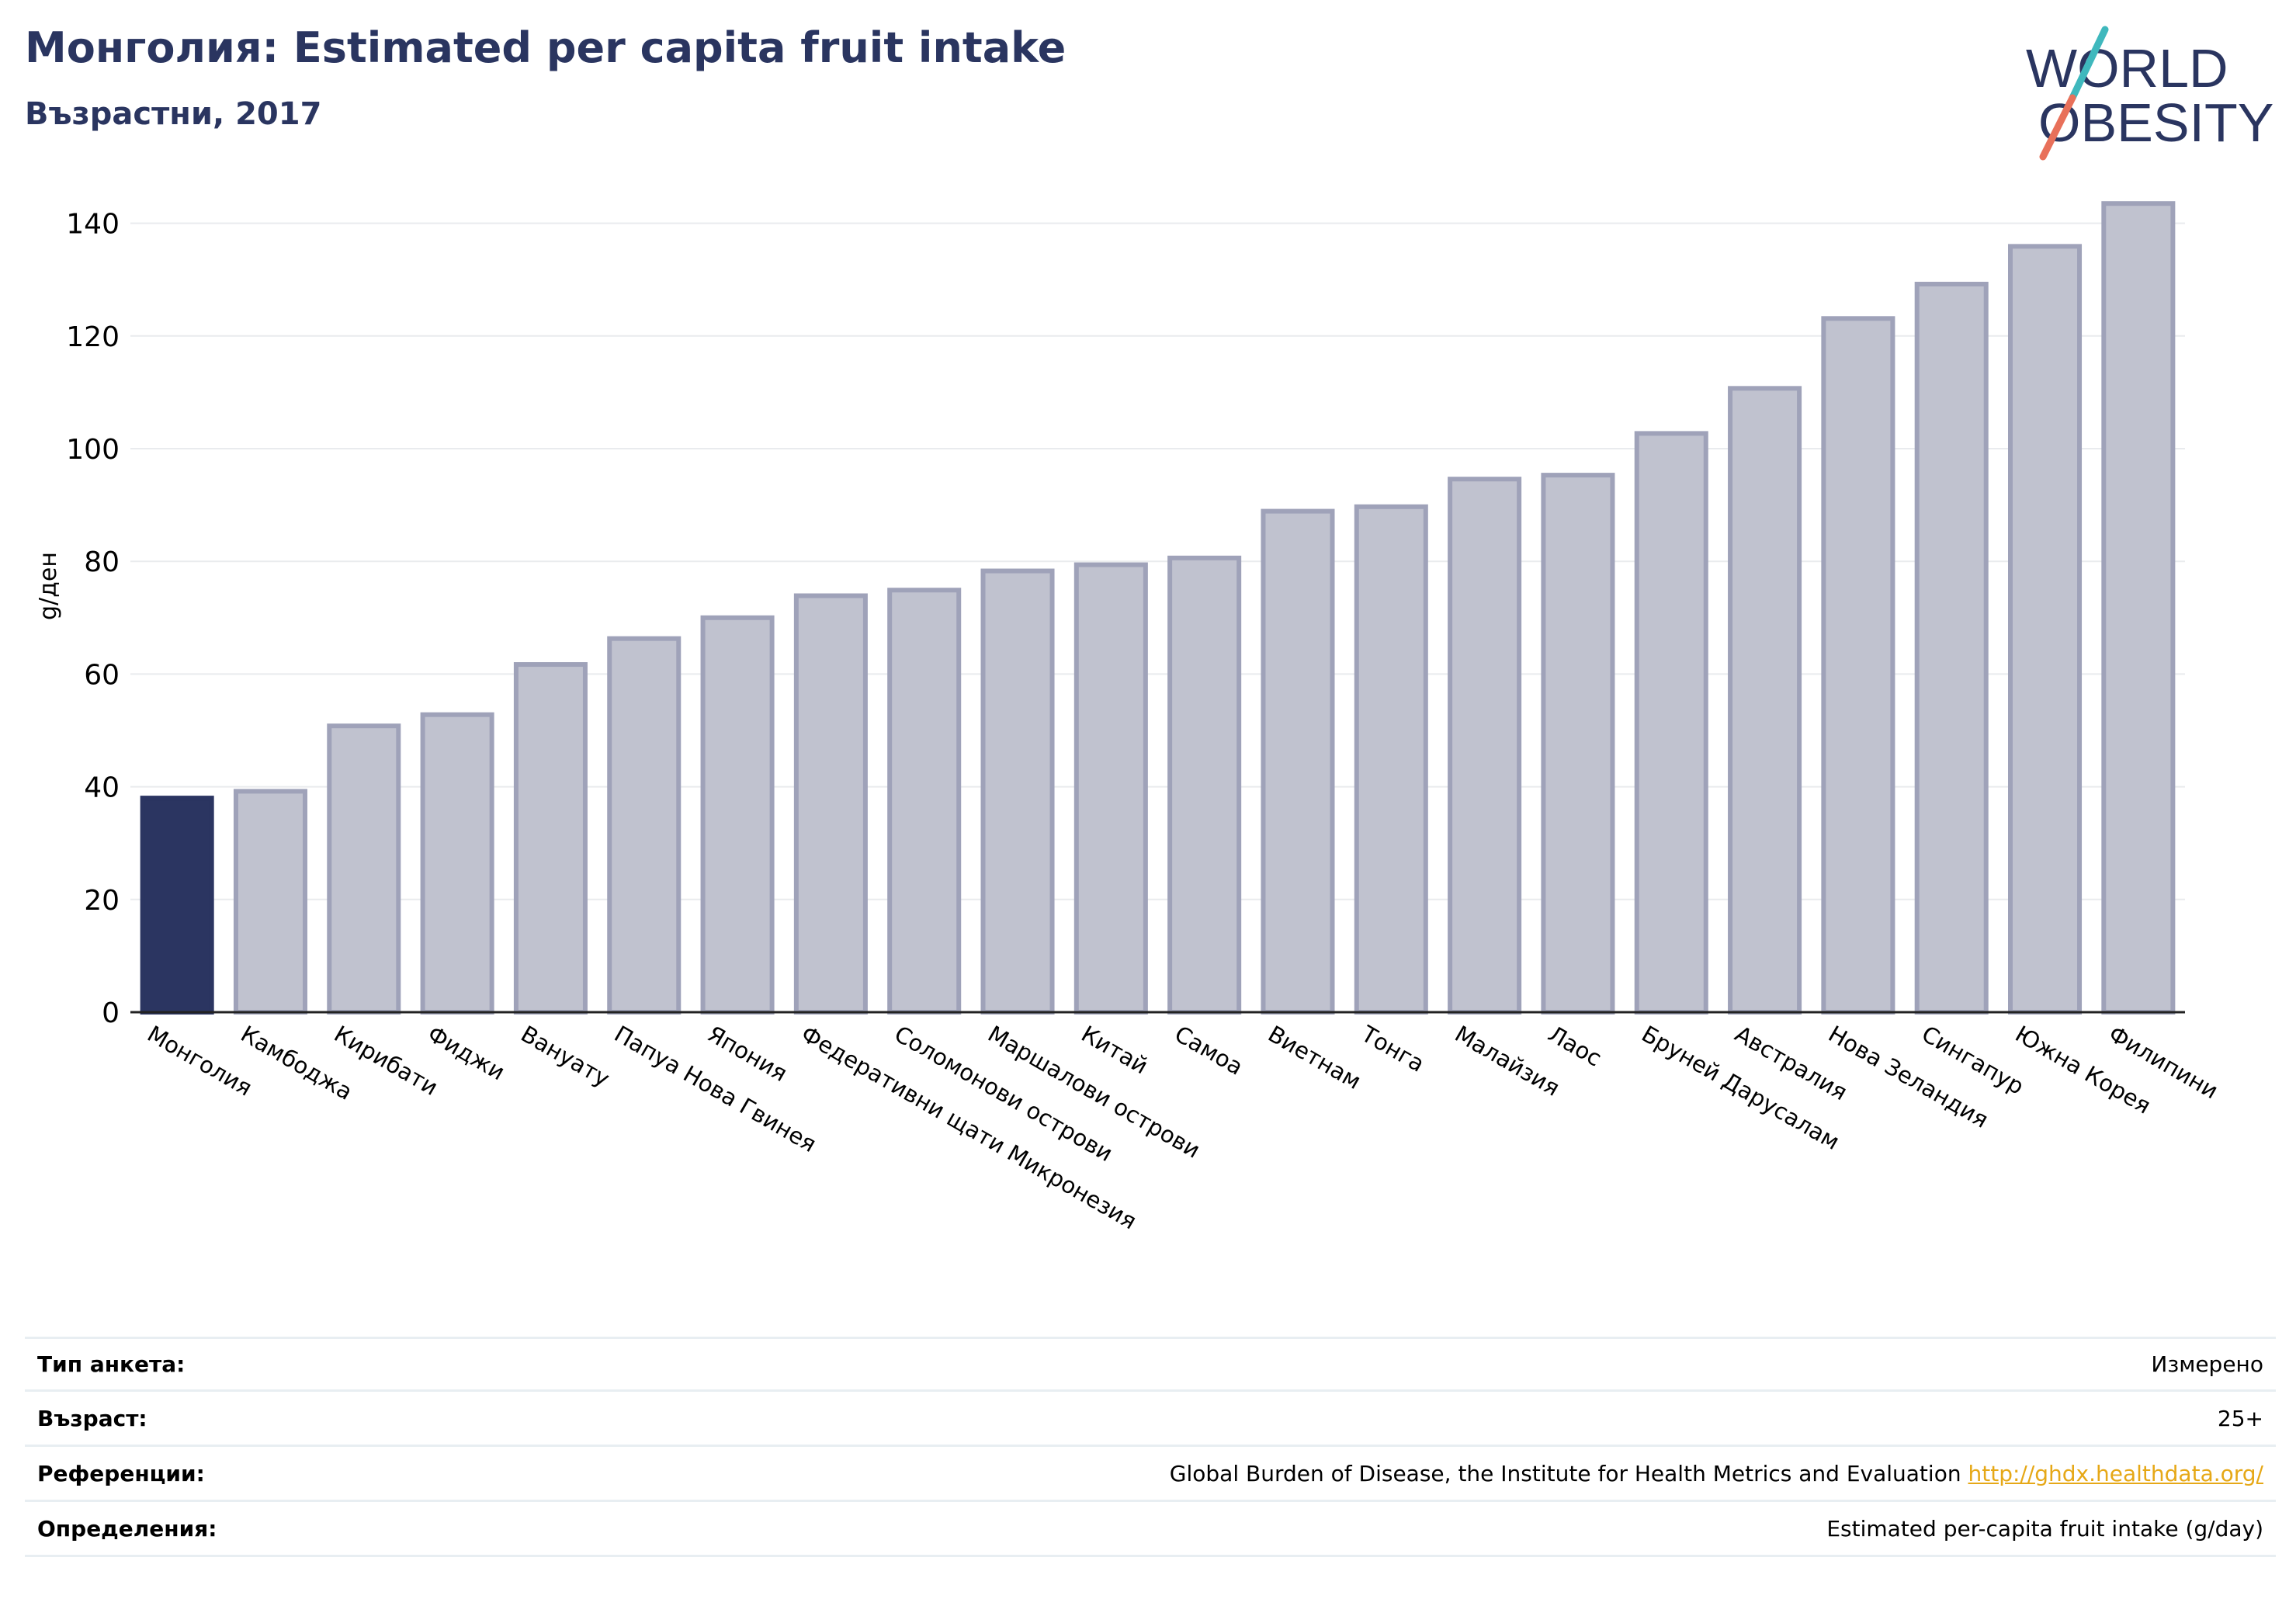 The image size is (2296, 1599). I want to click on x-tick-label: Самоа, so click(1209, 1050).